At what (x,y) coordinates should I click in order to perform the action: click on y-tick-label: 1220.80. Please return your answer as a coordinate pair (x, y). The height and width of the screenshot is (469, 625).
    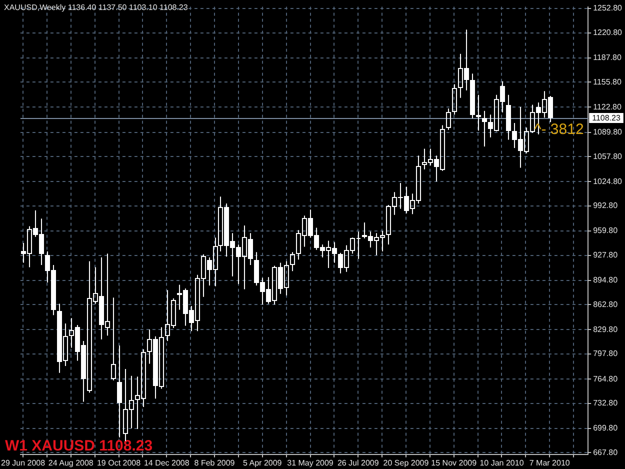
    Looking at the image, I should click on (608, 32).